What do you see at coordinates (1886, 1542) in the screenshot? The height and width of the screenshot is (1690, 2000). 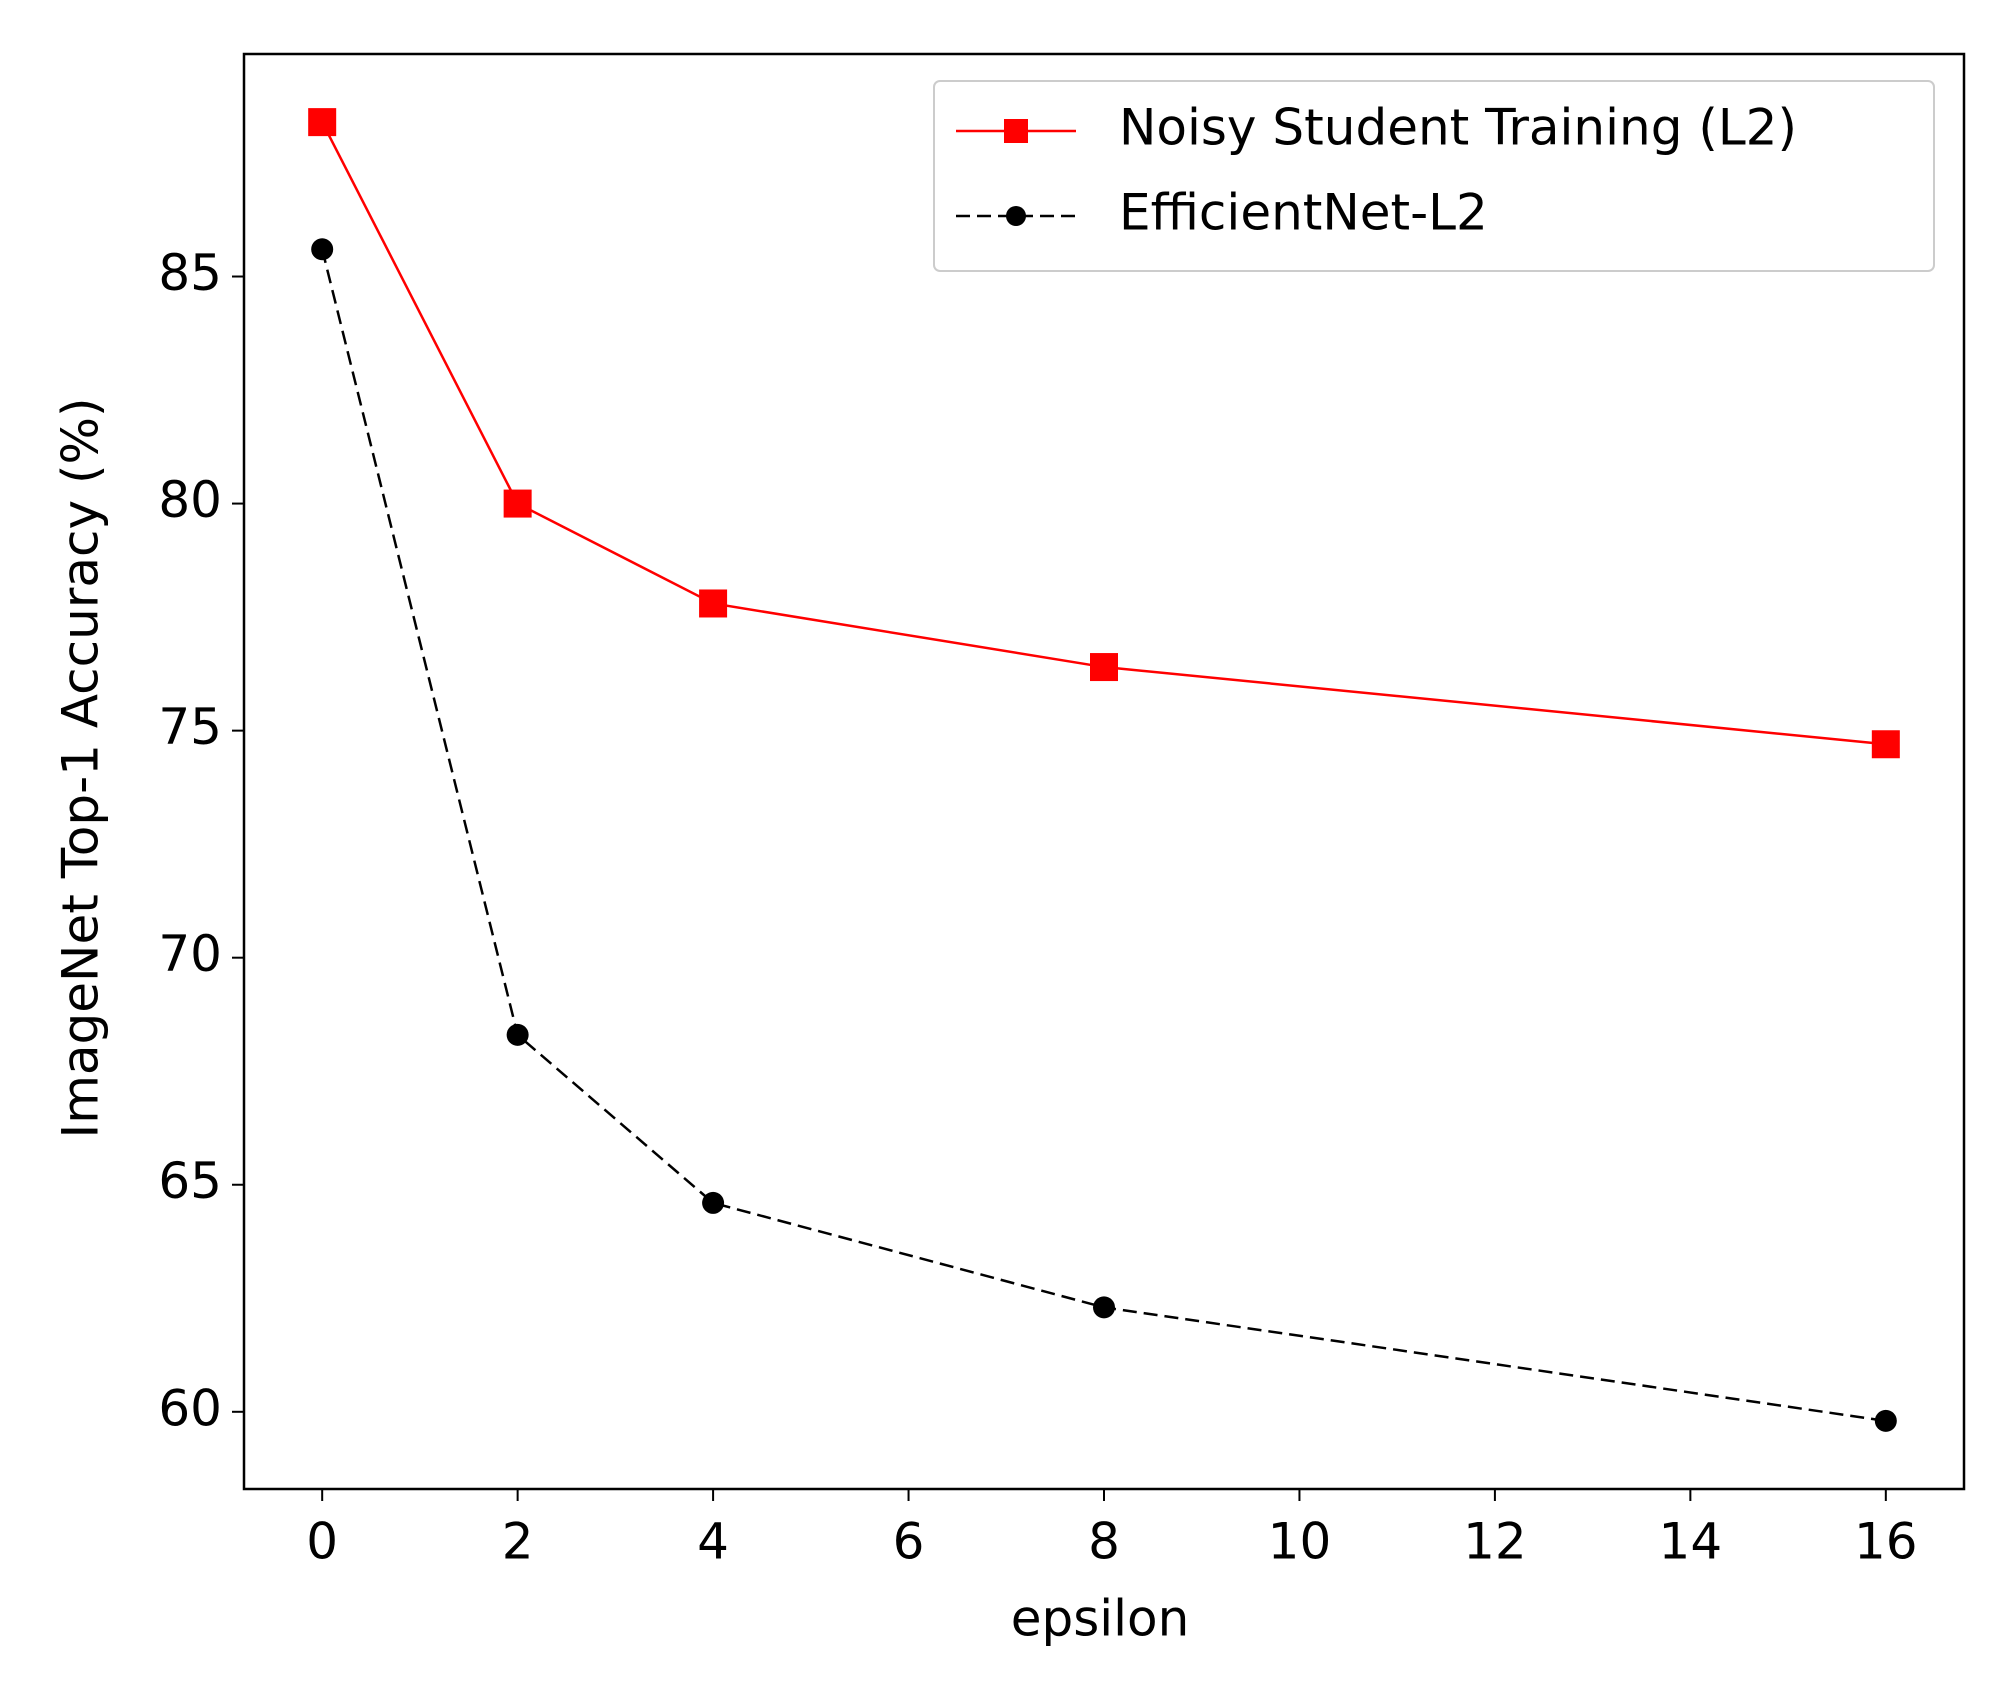 I see `x-tick-label: 16` at bounding box center [1886, 1542].